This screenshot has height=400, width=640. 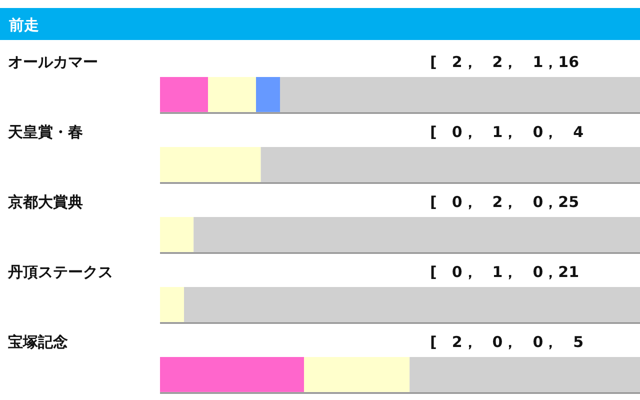 What do you see at coordinates (45, 202) in the screenshot?
I see `y-tick-label: 京都大賞典` at bounding box center [45, 202].